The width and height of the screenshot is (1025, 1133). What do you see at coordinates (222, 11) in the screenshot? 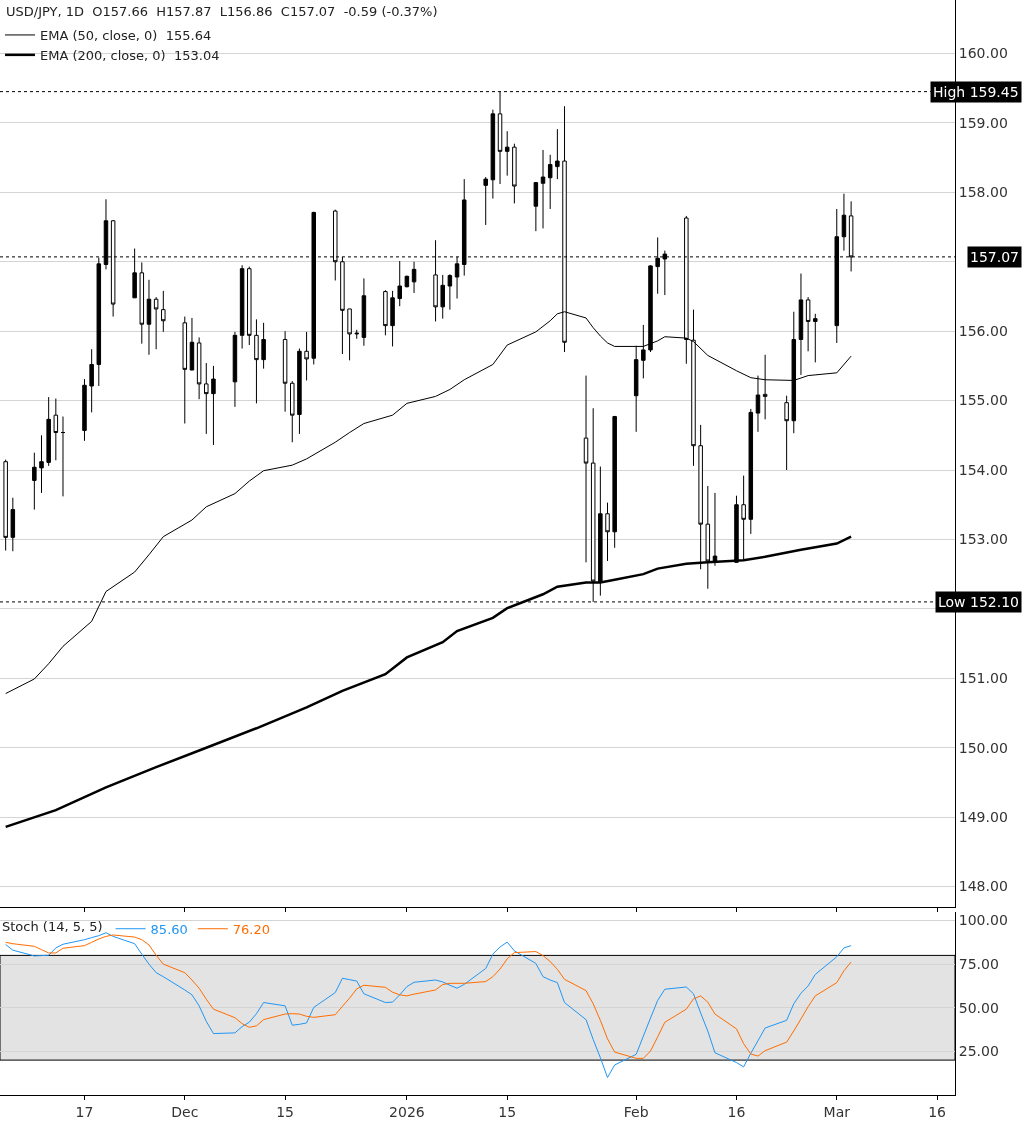
I see `chart-title: USD/JPY, 1D O157.66 H157.87 L156.86 C157.07 -0.59 (-0.37%)` at bounding box center [222, 11].